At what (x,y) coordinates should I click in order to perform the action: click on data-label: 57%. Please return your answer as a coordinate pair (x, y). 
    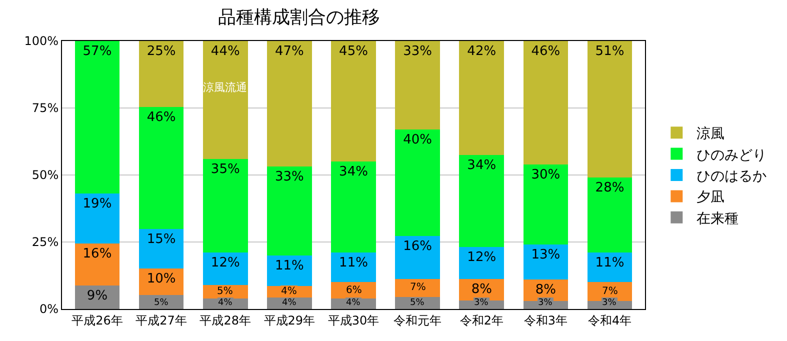
    Looking at the image, I should click on (97, 51).